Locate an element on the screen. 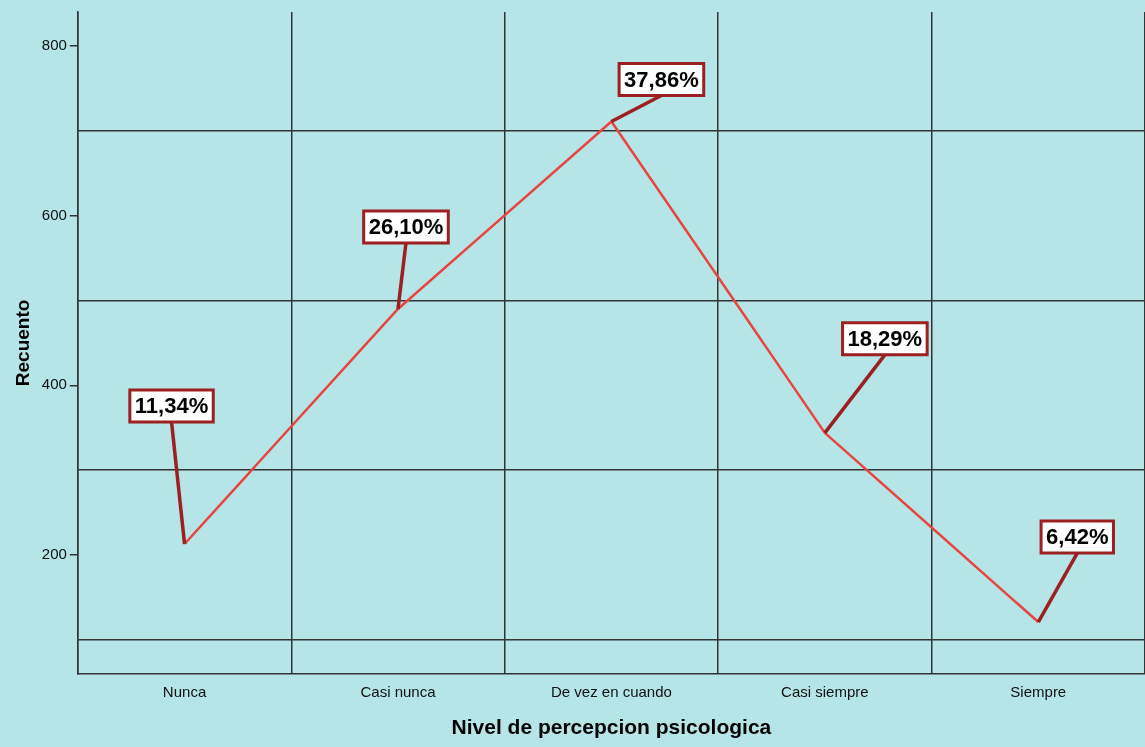 The width and height of the screenshot is (1145, 747). x-axis-title: Nivel de percepcion psicologica is located at coordinates (611, 727).